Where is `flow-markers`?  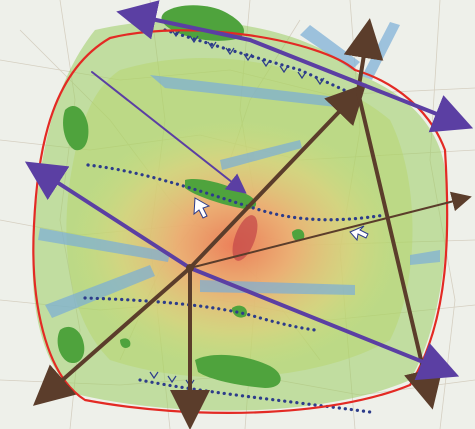 flow-markers is located at coordinates (281, 219).